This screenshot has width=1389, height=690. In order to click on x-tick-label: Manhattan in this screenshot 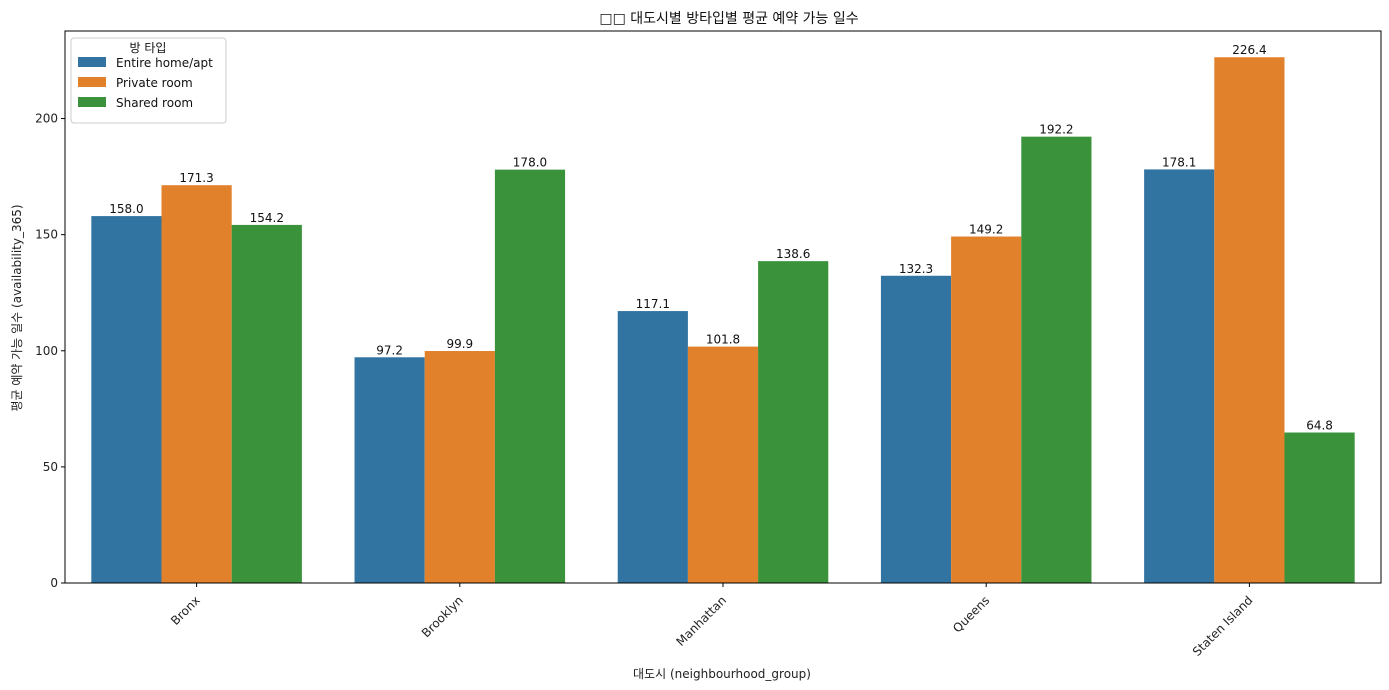, I will do `click(702, 621)`.